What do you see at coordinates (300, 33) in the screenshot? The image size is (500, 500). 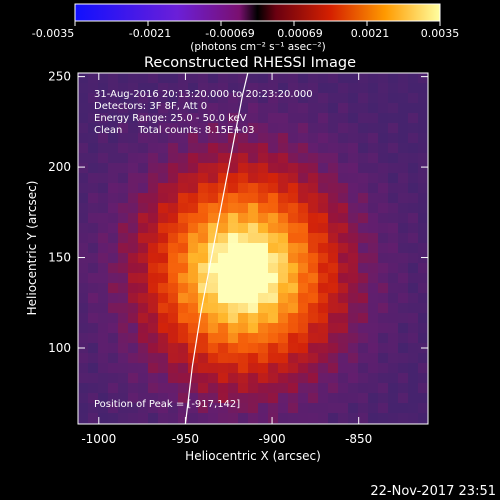 I see `colorbar-tick-label: 0.00069` at bounding box center [300, 33].